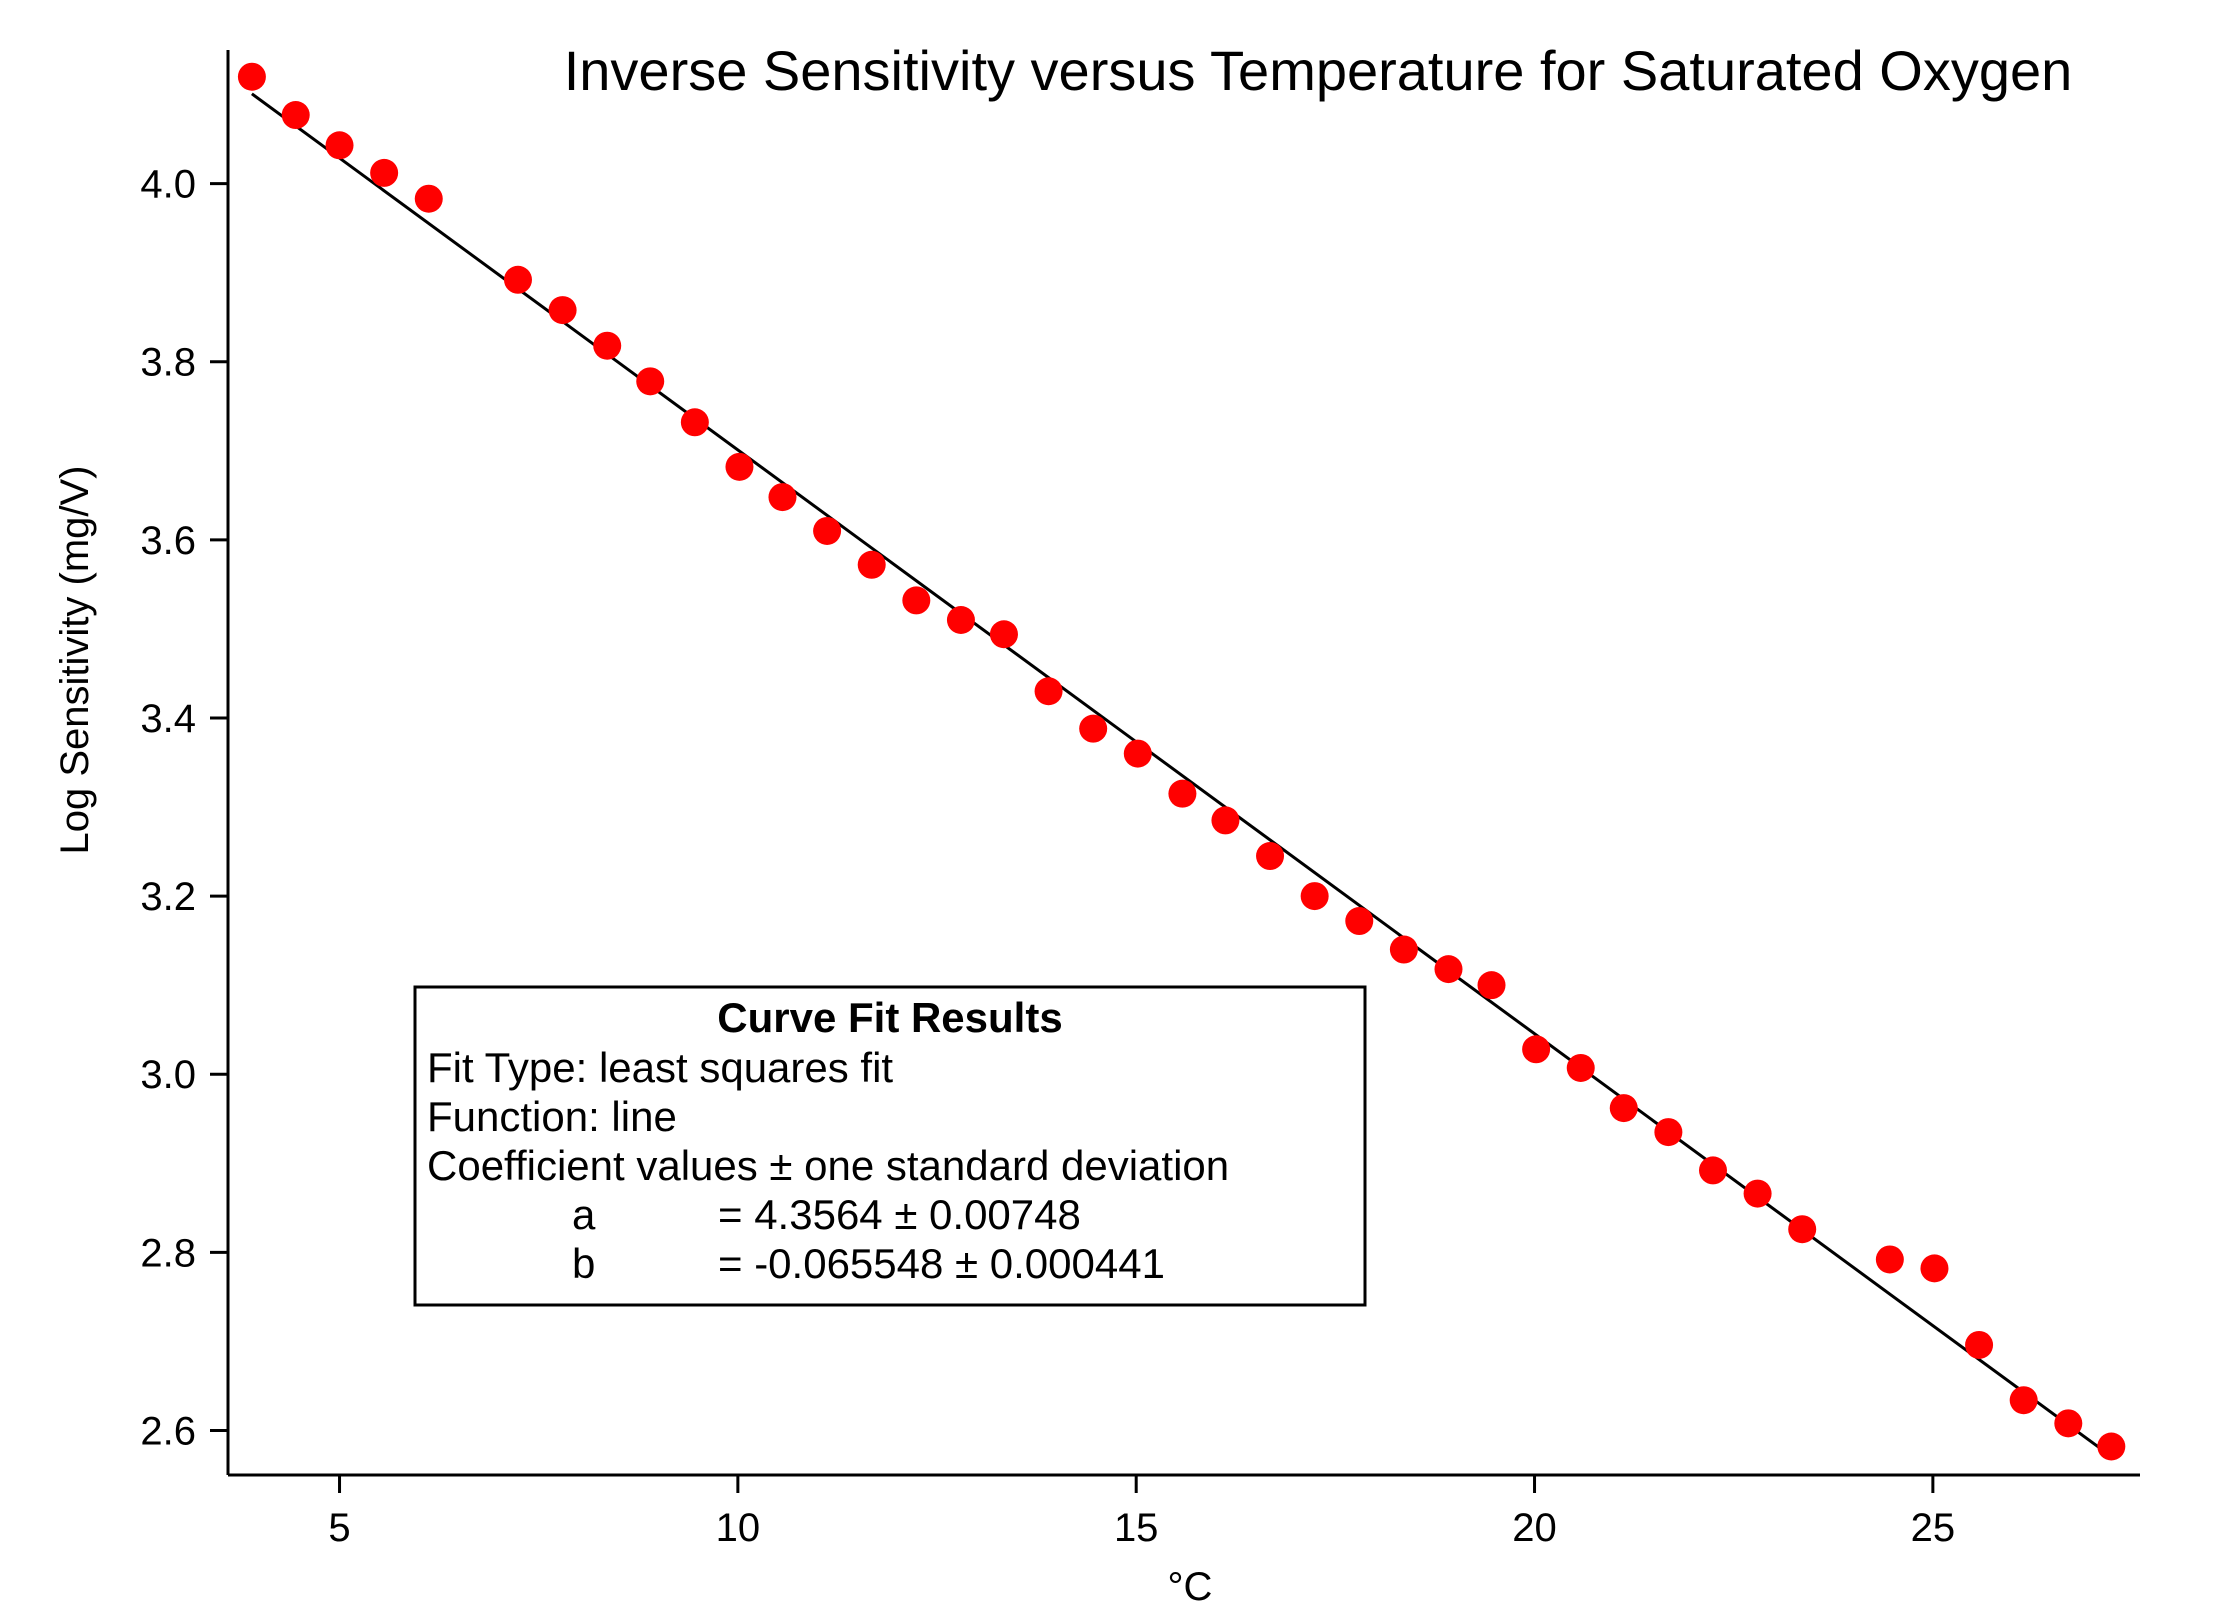 The height and width of the screenshot is (1620, 2228). I want to click on function-line: Function: line, so click(552, 1116).